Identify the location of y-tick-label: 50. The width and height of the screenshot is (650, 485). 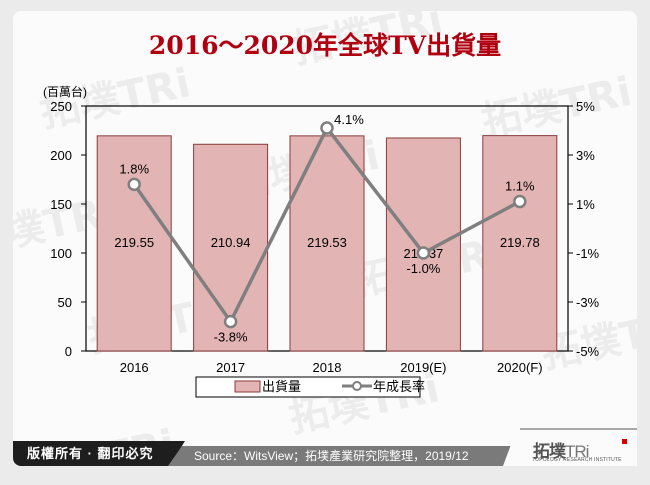
(65, 302).